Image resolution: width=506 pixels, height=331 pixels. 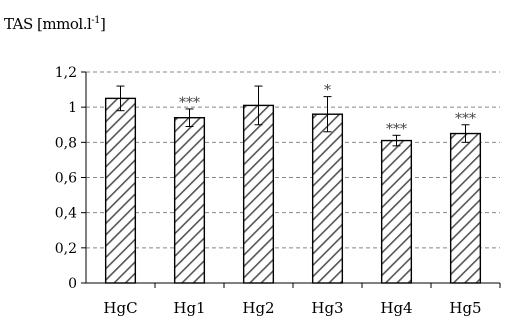 What do you see at coordinates (66, 179) in the screenshot?
I see `y-tick-label: 0,6` at bounding box center [66, 179].